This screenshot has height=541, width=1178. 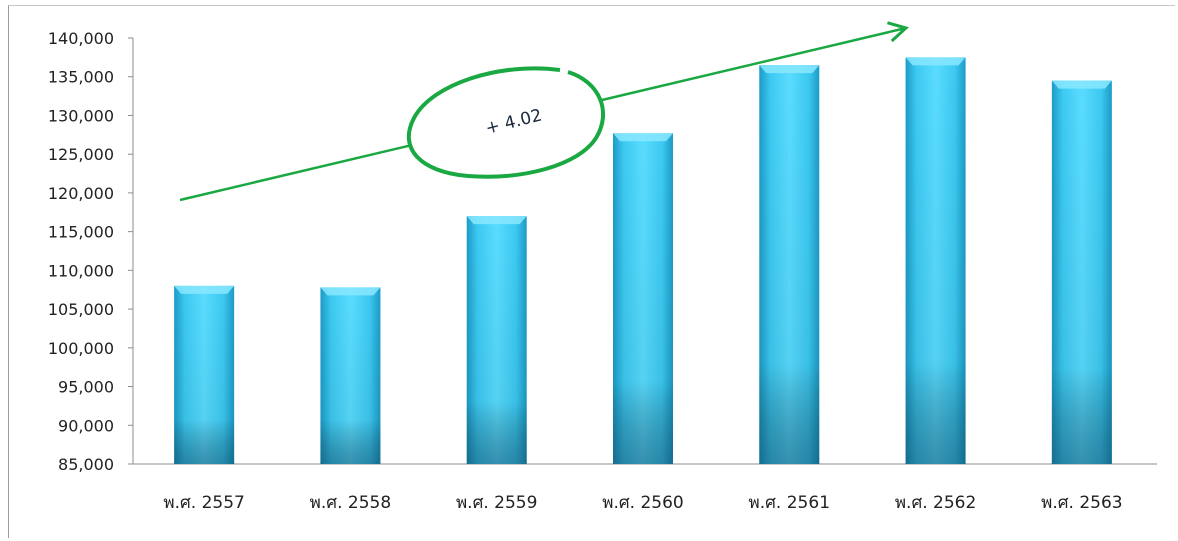 I want to click on y-tick-label: 95,000, so click(x=86, y=387).